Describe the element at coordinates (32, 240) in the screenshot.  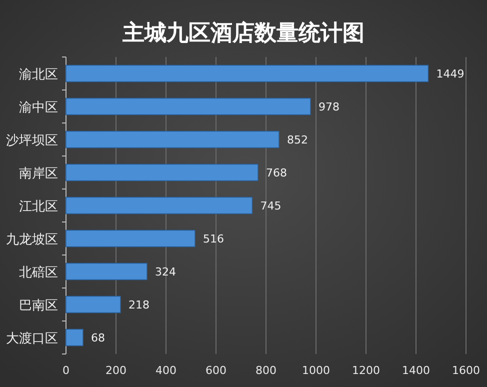
I see `y-tick-label: 九龙坡区` at that location.